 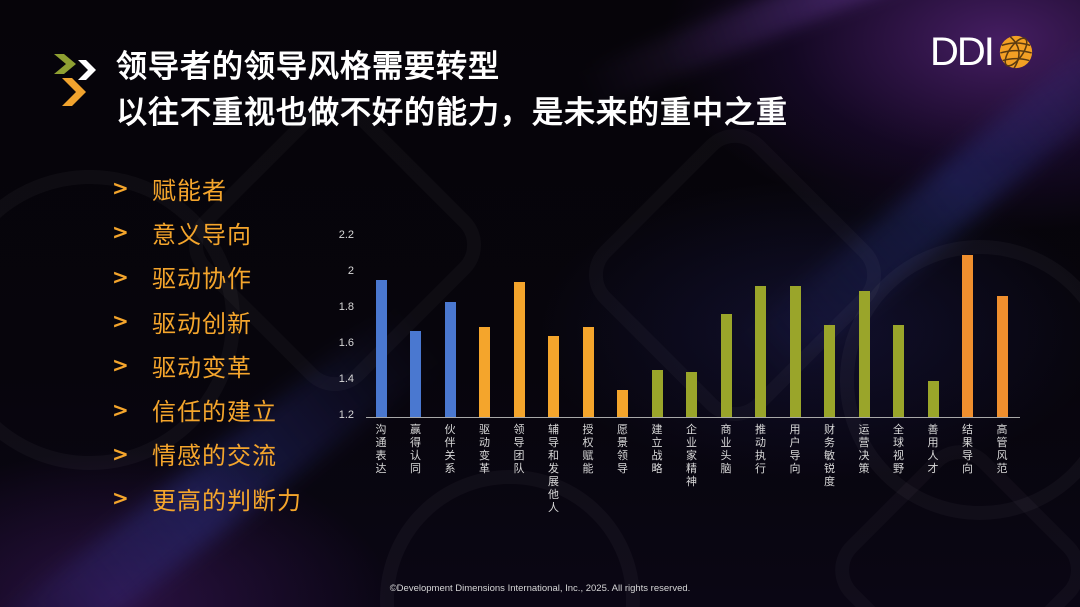 I want to click on bullet-item: > 驱动变革, so click(x=207, y=365).